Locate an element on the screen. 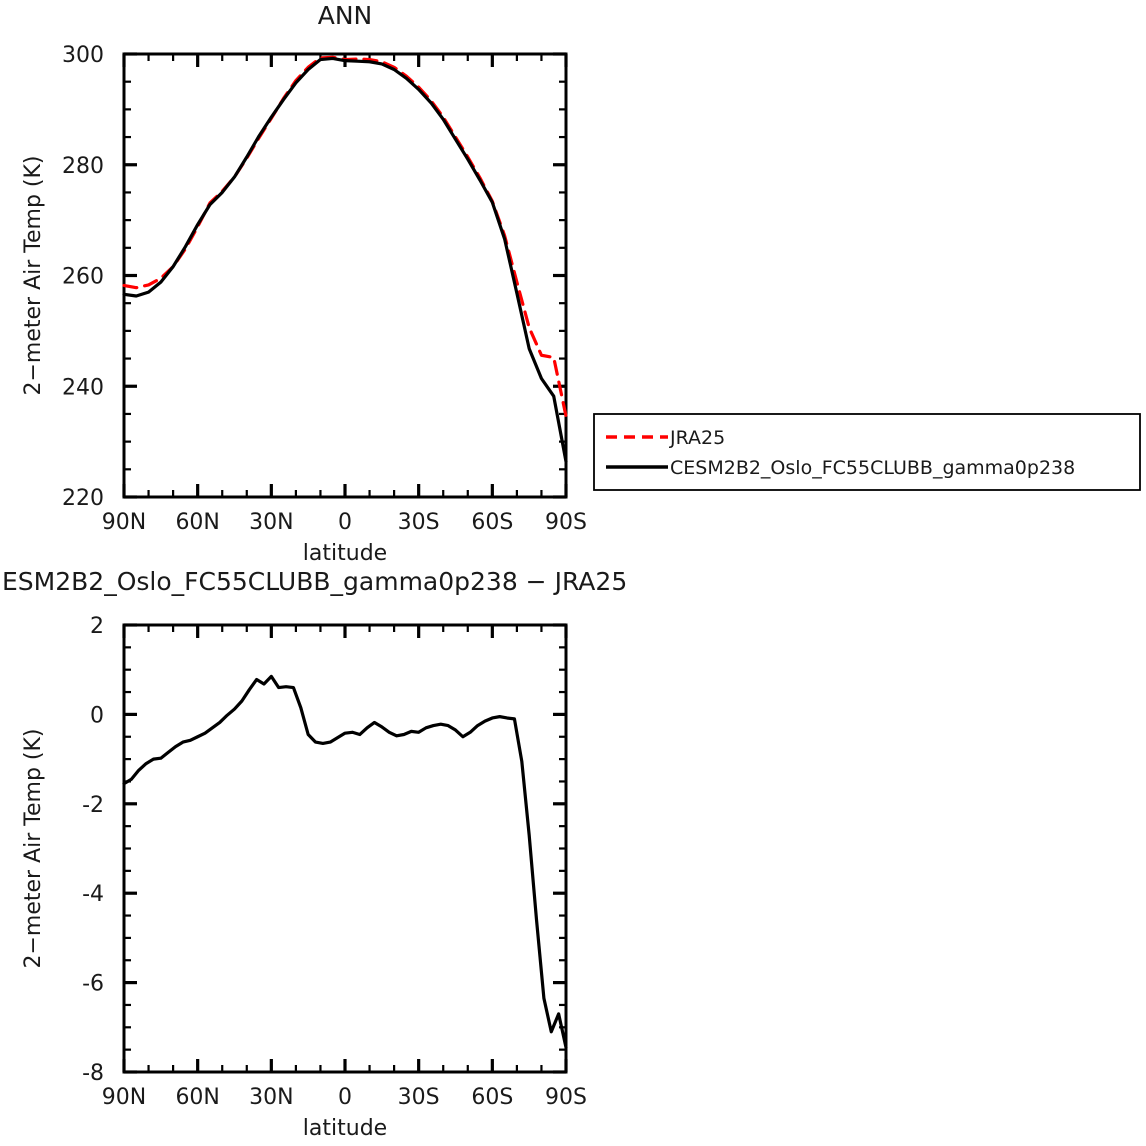  bottom-panel-yaxis-label: -8 is located at coordinates (93, 1073).